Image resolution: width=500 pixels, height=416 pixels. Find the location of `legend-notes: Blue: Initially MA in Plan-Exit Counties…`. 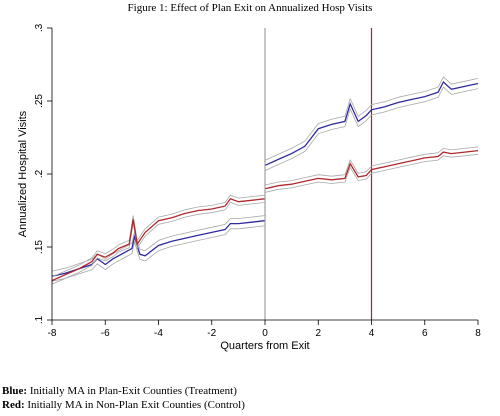

legend-notes: Blue: Initially MA in Plan-Exit Counties… is located at coordinates (123, 398).